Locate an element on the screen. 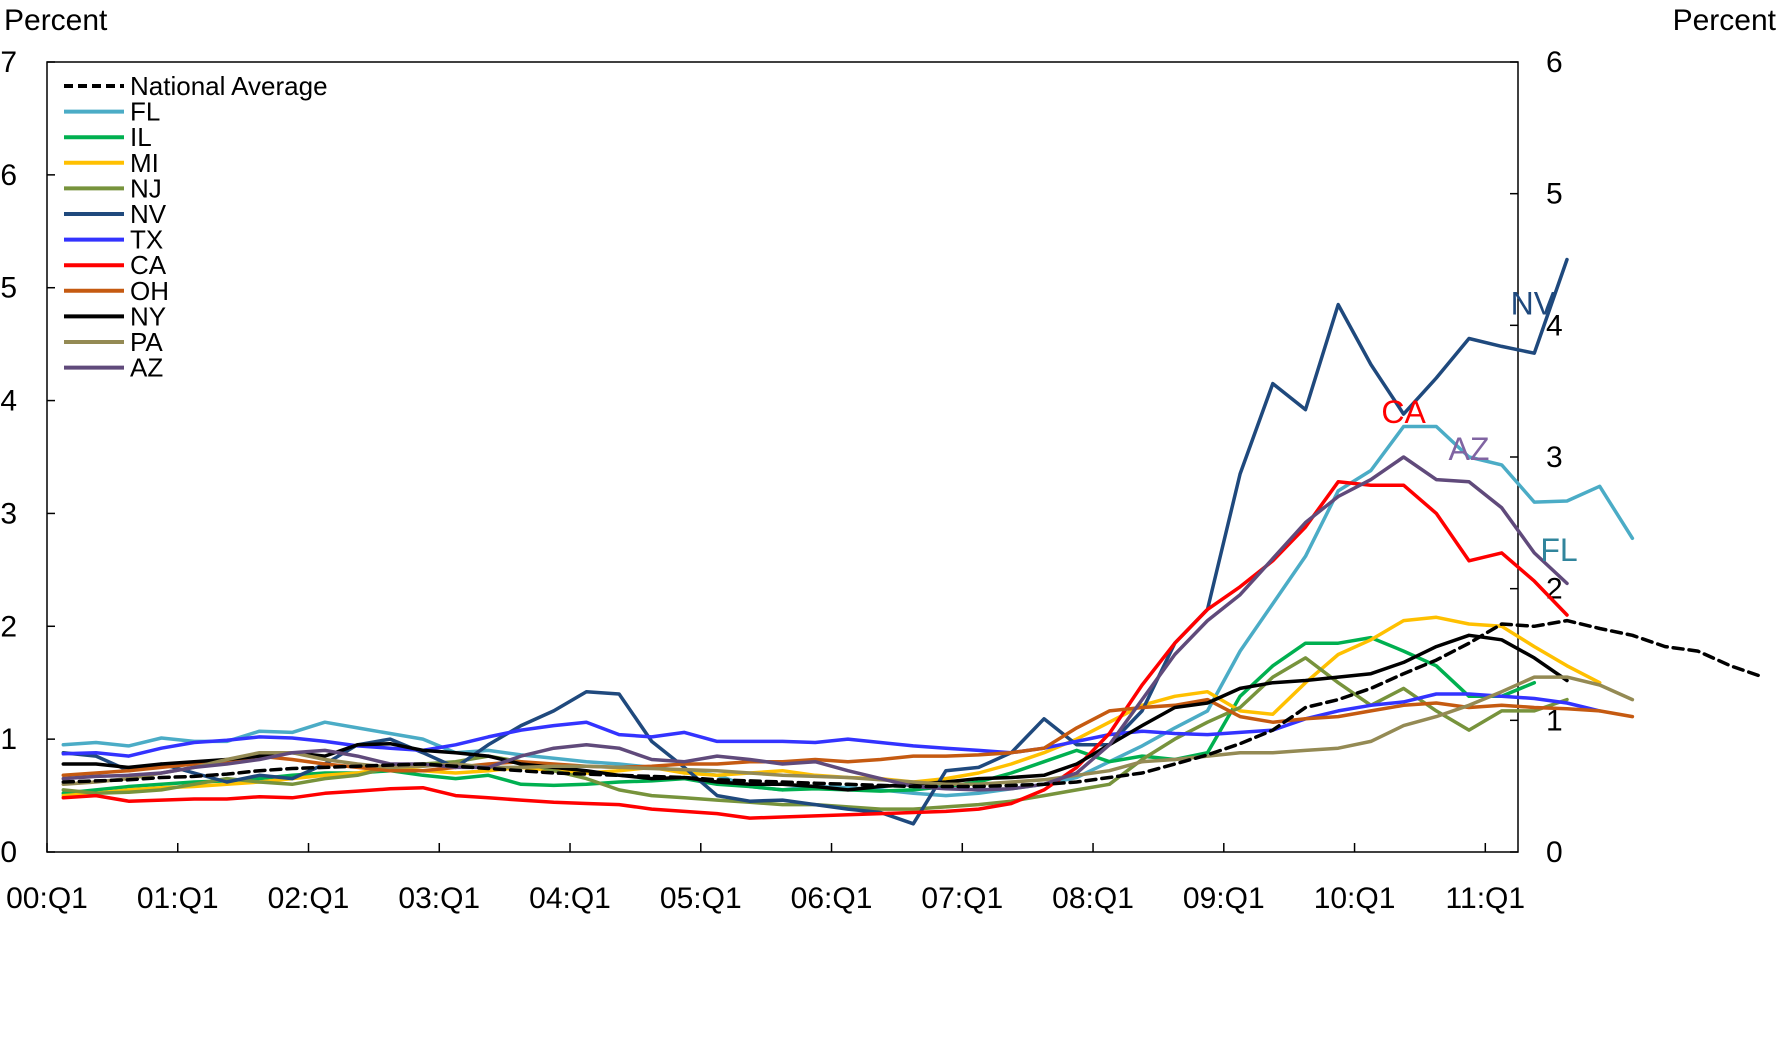 Image resolution: width=1781 pixels, height=1038 pixels. y-right-tick-label-6: 6 is located at coordinates (1554, 62).